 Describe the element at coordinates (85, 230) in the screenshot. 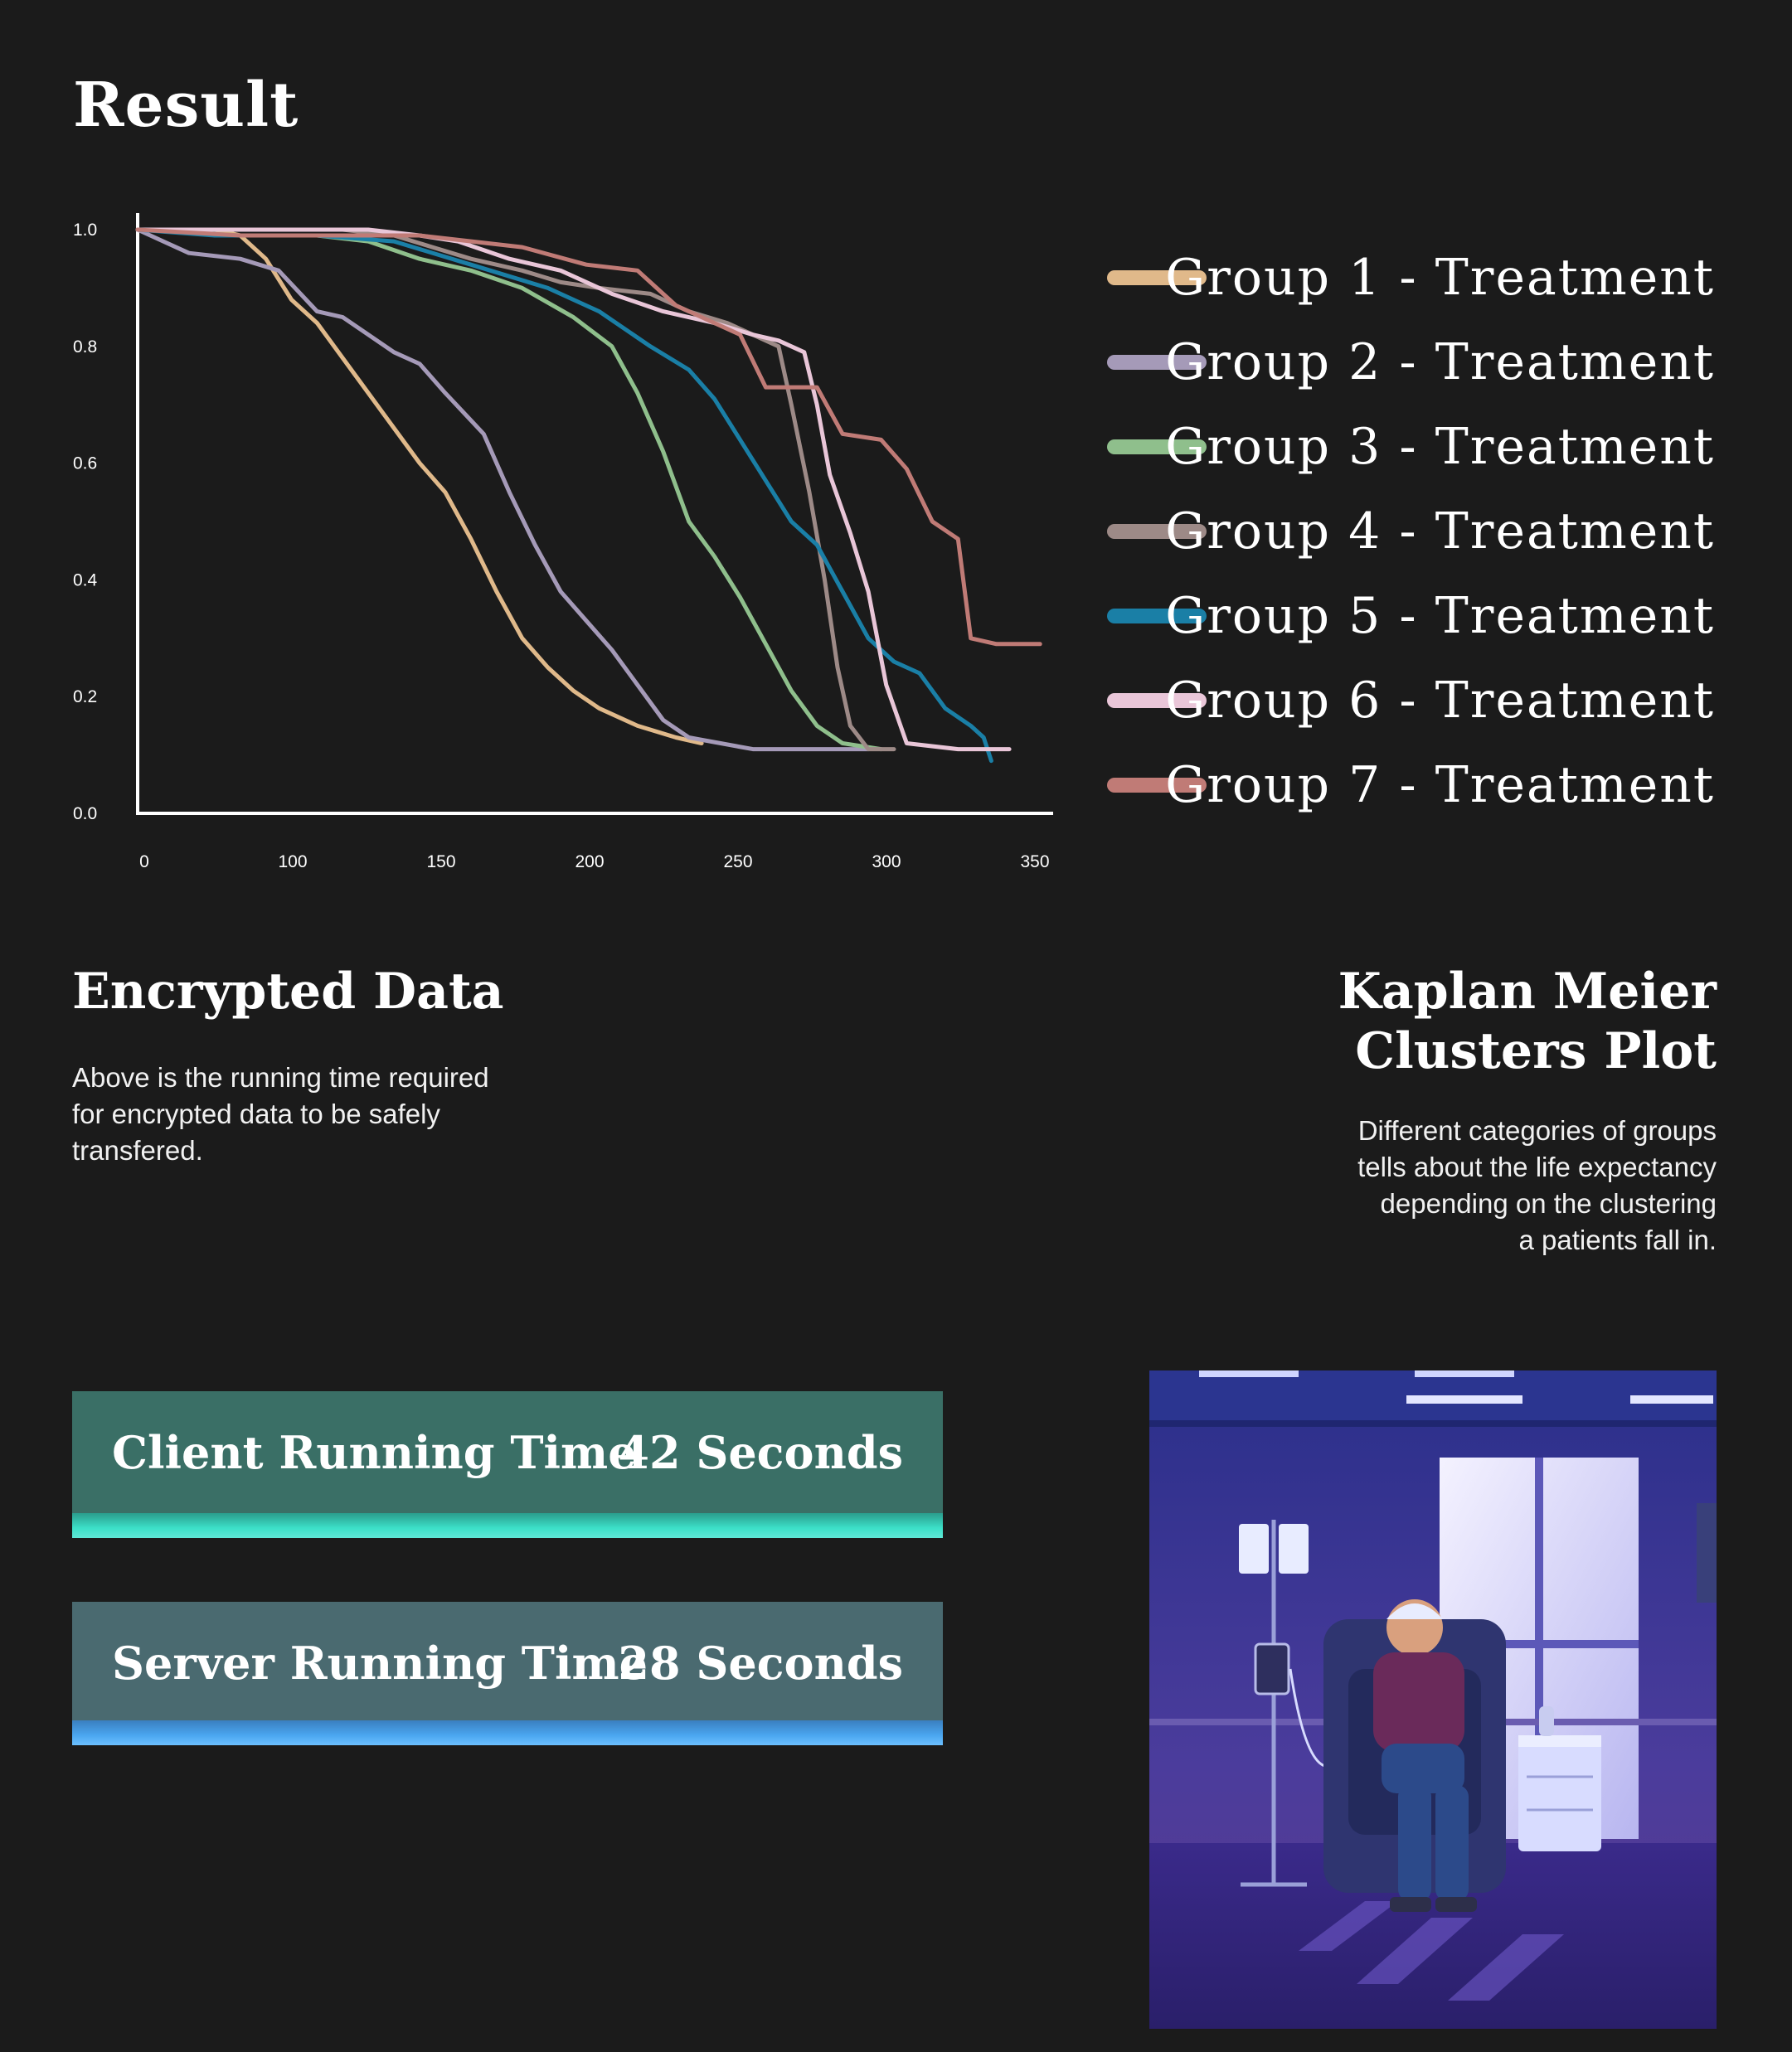

I see `y-tick-label: 1.0` at that location.